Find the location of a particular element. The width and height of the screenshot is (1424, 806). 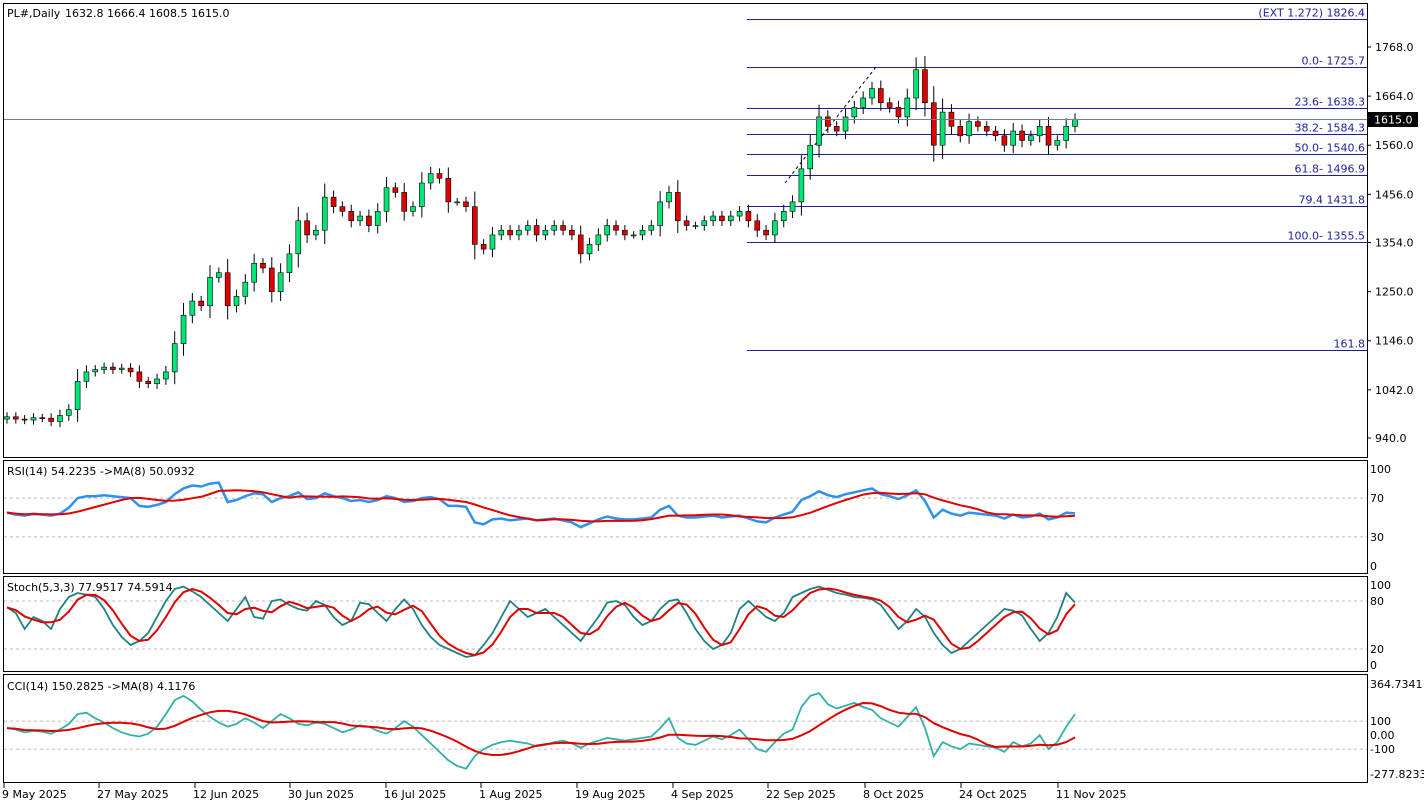

cci-ma-line is located at coordinates (541, 729).